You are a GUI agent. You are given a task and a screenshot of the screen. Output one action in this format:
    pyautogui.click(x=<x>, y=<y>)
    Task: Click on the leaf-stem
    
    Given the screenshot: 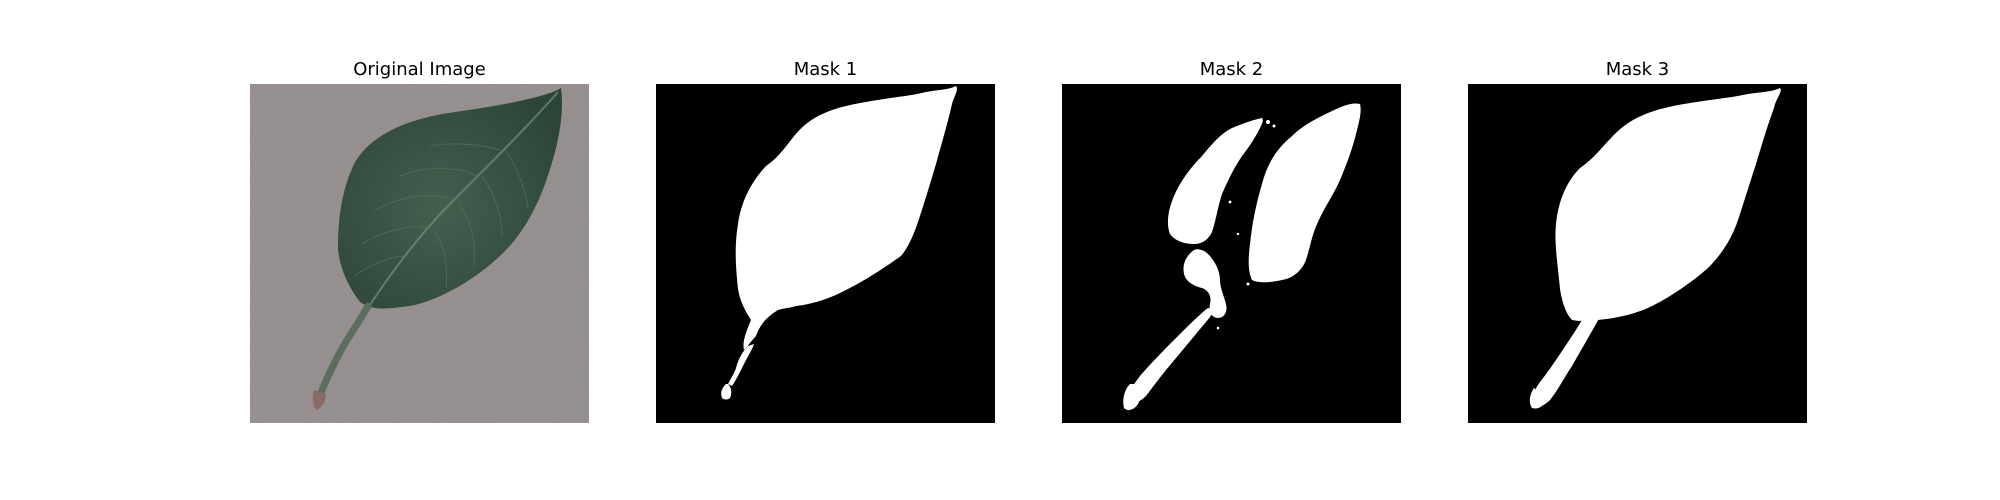 What is the action you would take?
    pyautogui.click(x=344, y=351)
    